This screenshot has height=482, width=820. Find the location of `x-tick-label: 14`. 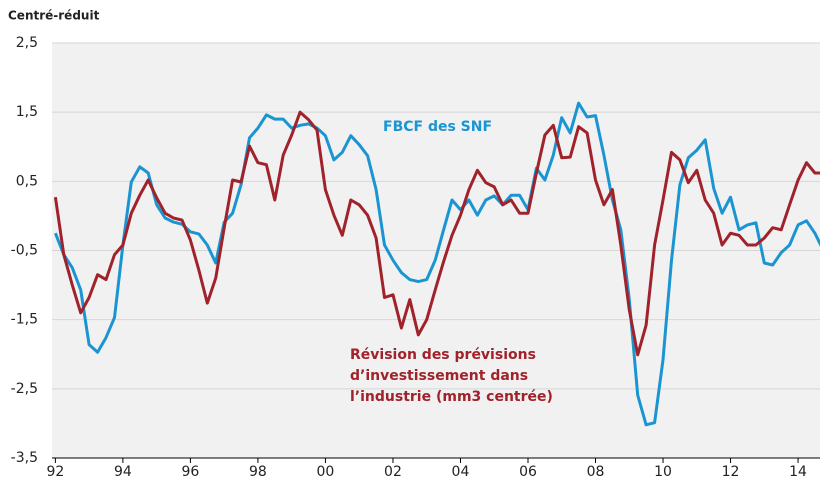

x-tick-label: 14 is located at coordinates (798, 472).